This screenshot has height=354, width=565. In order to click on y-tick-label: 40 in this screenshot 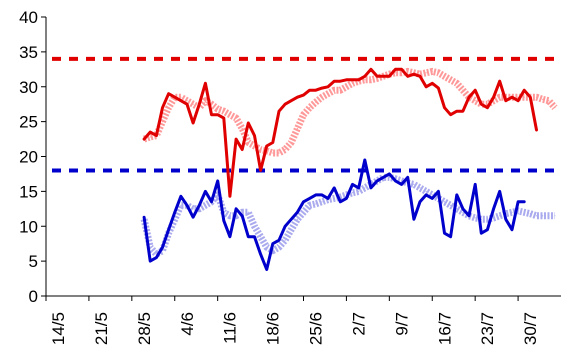, I will do `click(28, 17)`.